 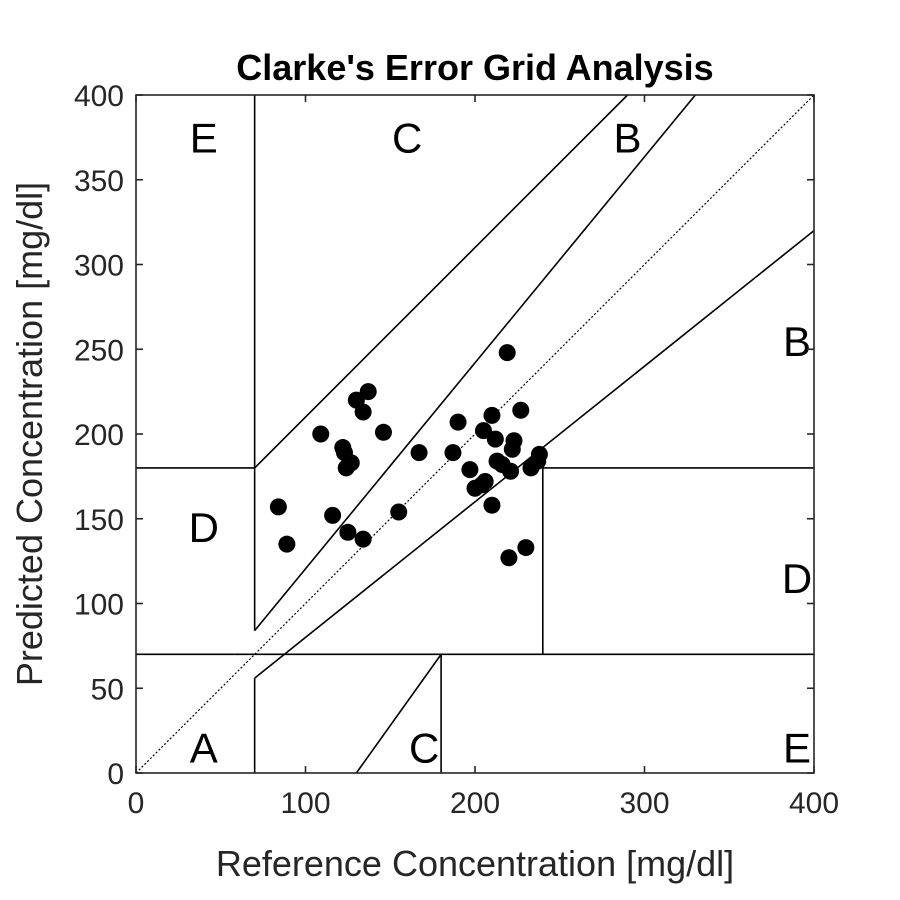 I want to click on chart-title: Clarke's Error Grid Analysis, so click(x=474, y=67).